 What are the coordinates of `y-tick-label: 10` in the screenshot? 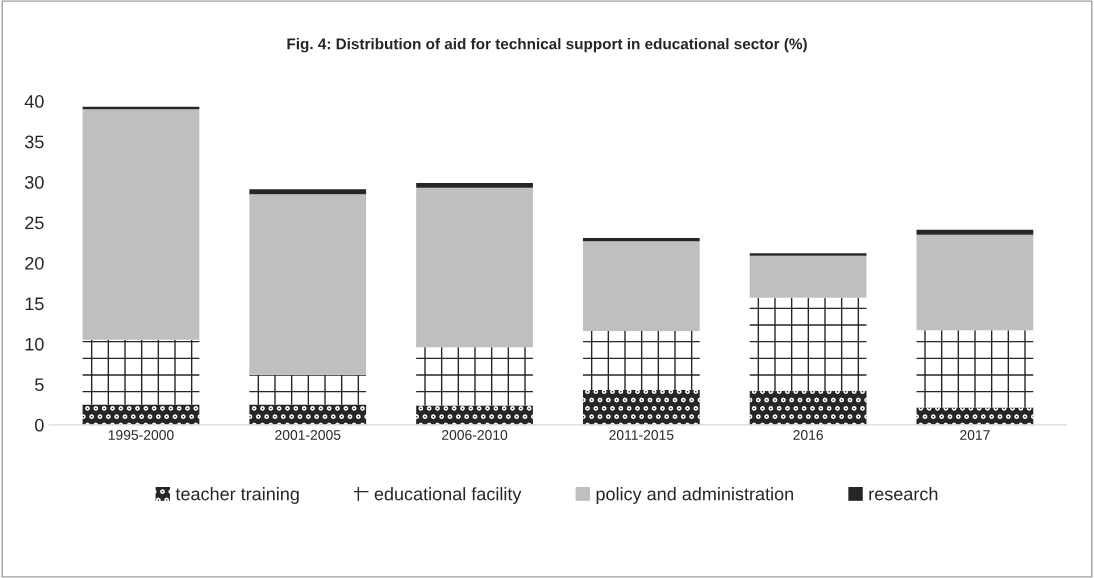 It's located at (34, 344).